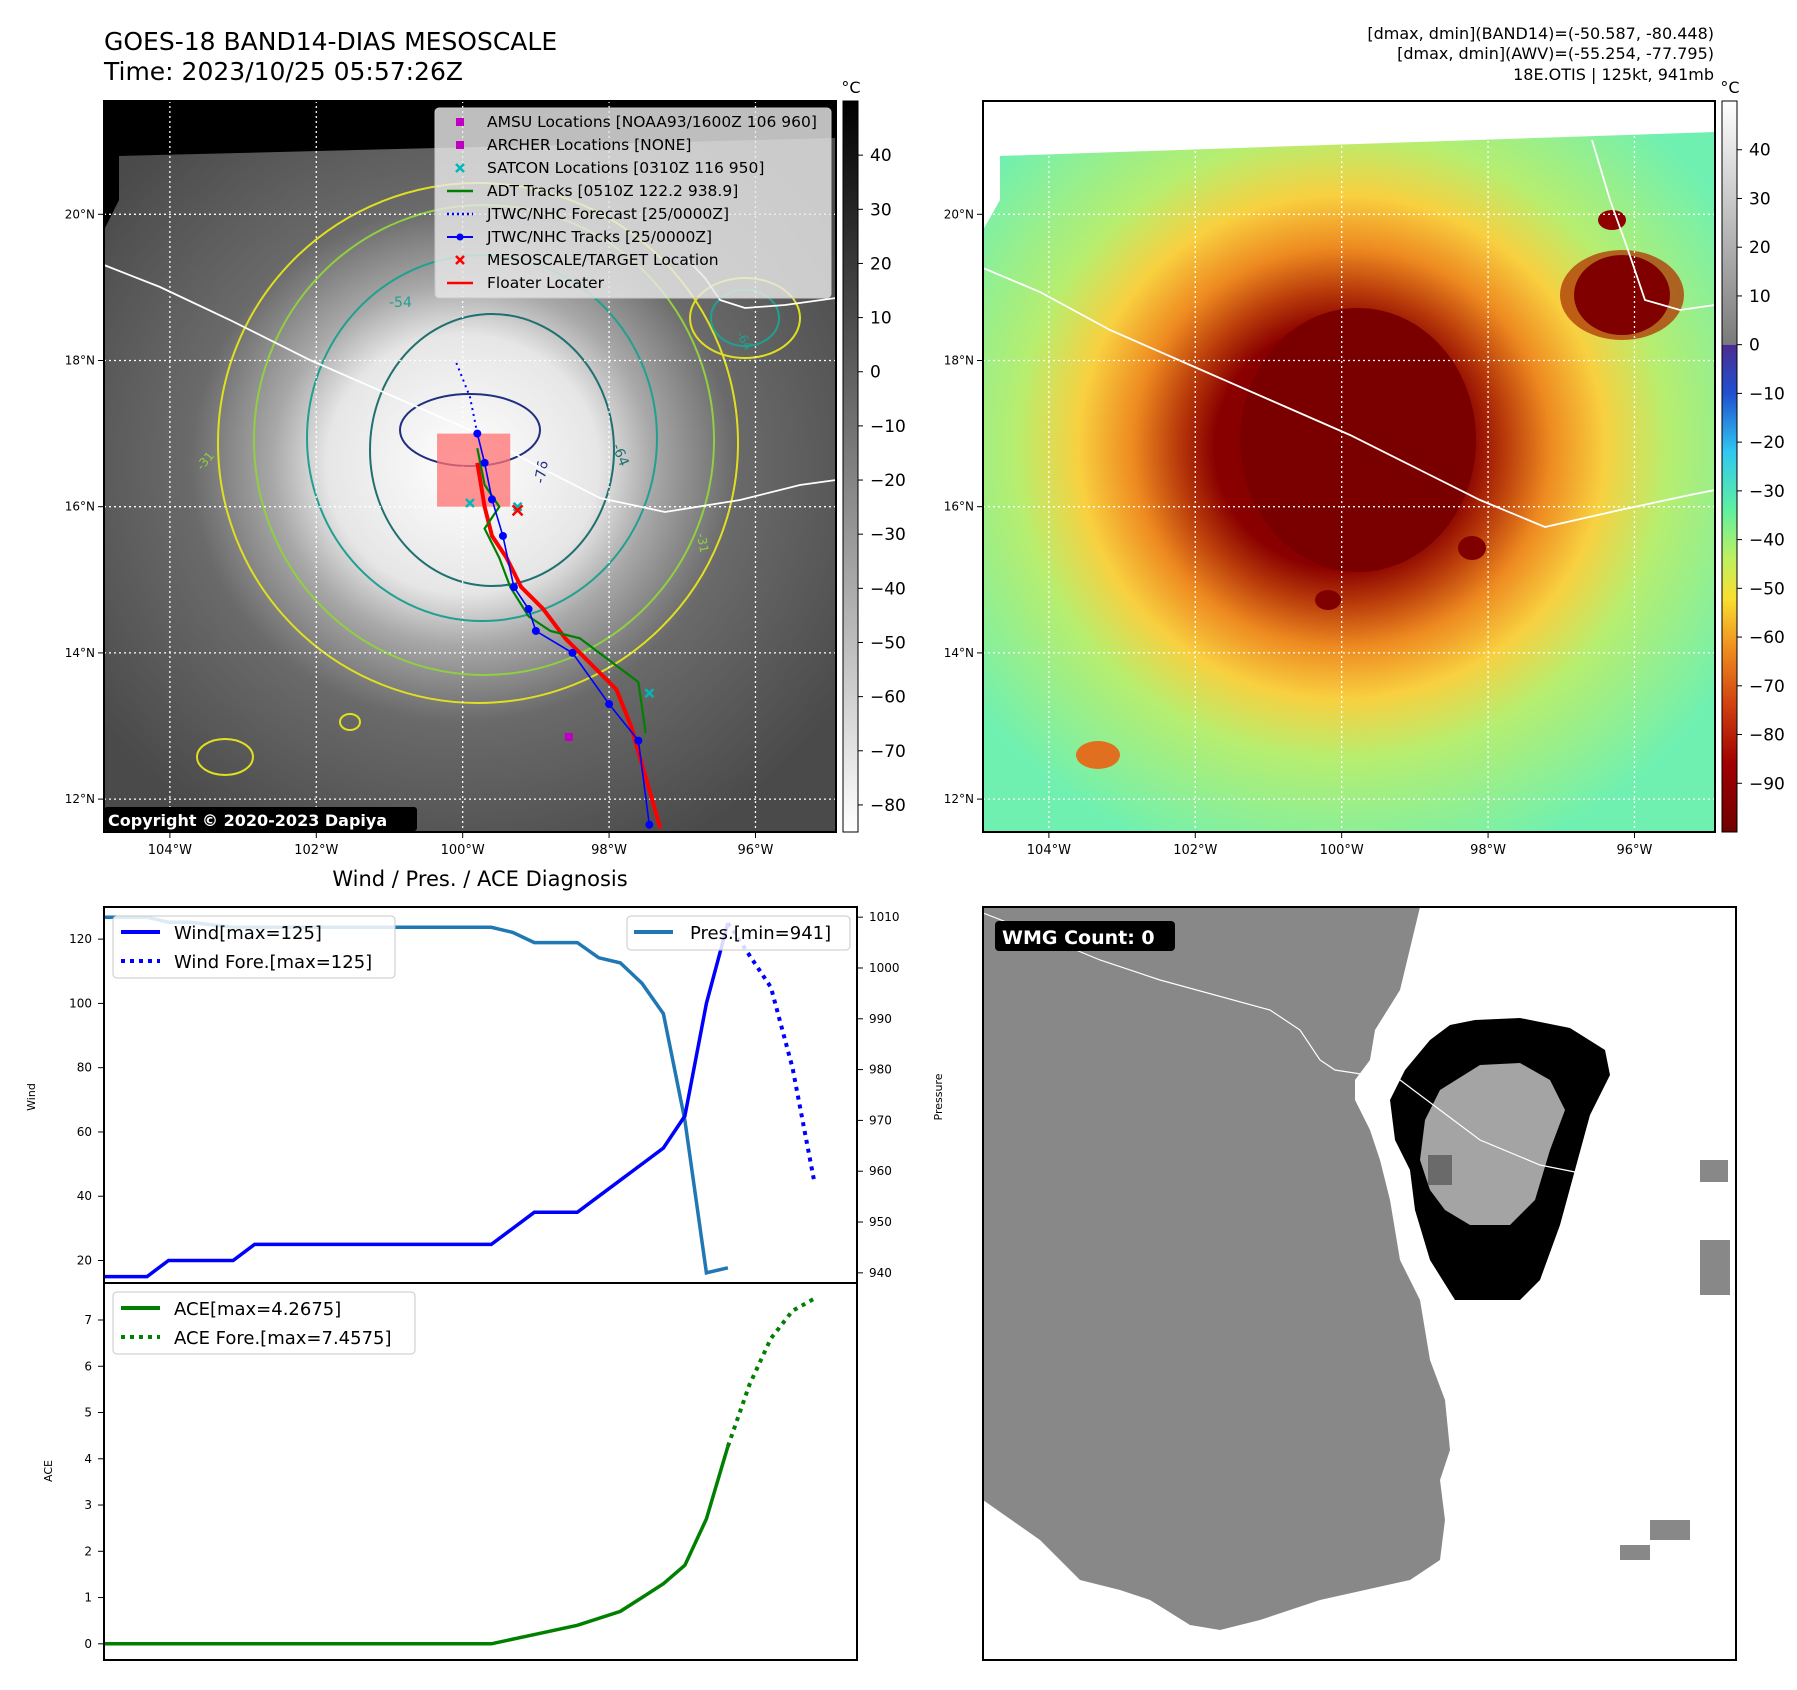 The height and width of the screenshot is (1690, 1797). Describe the element at coordinates (460, 145) in the screenshot. I see `legend-square-icon` at that location.